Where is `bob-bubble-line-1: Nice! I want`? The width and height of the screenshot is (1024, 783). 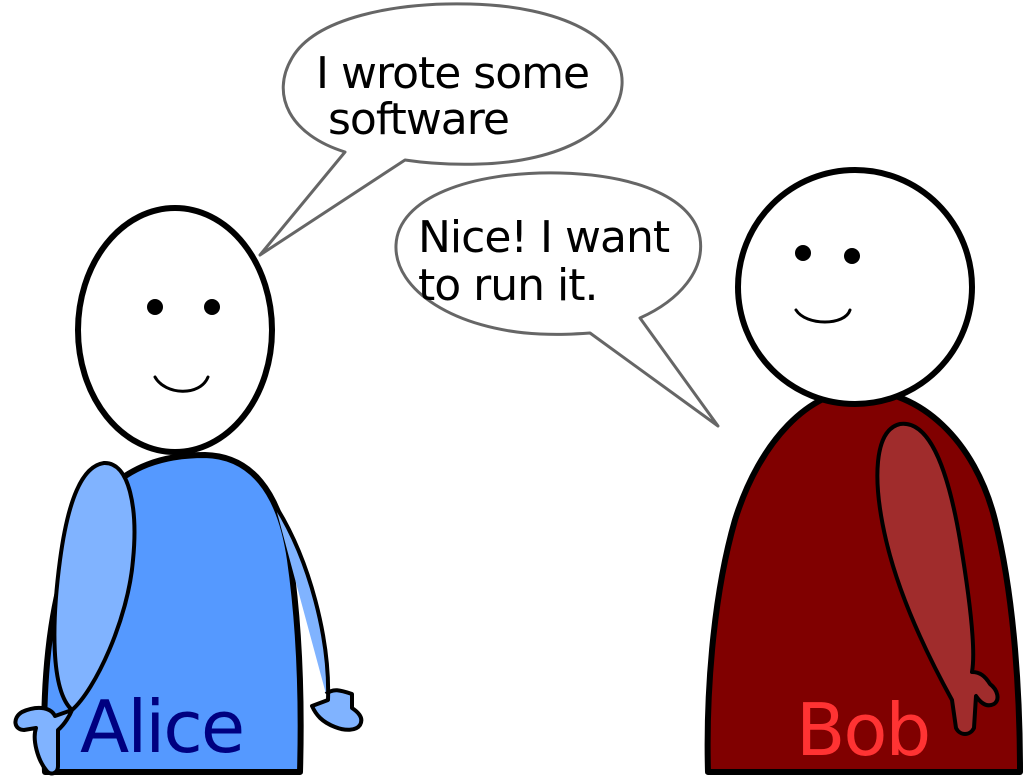 bob-bubble-line-1: Nice! I want is located at coordinates (544, 237).